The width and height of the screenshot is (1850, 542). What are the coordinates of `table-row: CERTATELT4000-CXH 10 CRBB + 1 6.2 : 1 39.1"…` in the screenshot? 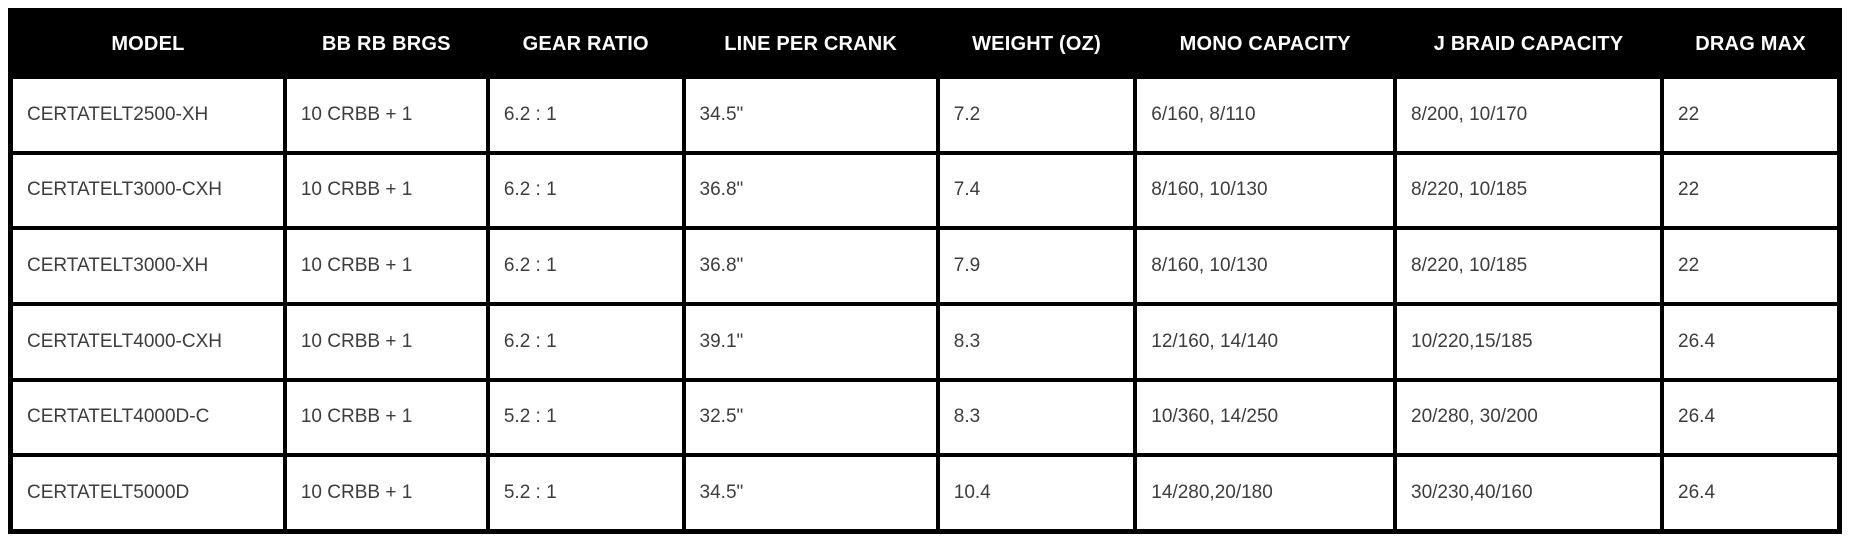 It's located at (925, 341).